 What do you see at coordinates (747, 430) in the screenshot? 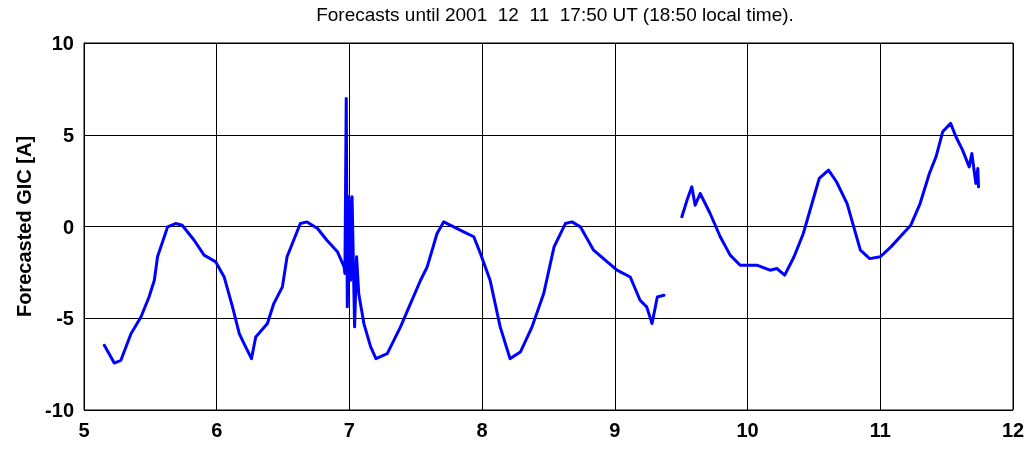
I see `x-tick-label: 10` at bounding box center [747, 430].